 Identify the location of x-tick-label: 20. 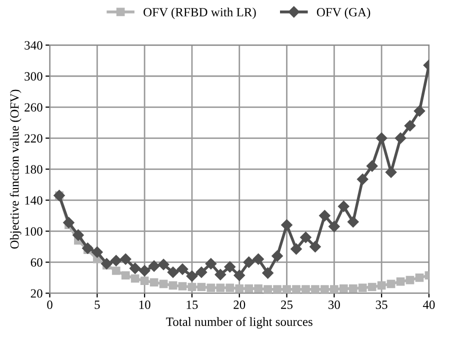
(240, 304).